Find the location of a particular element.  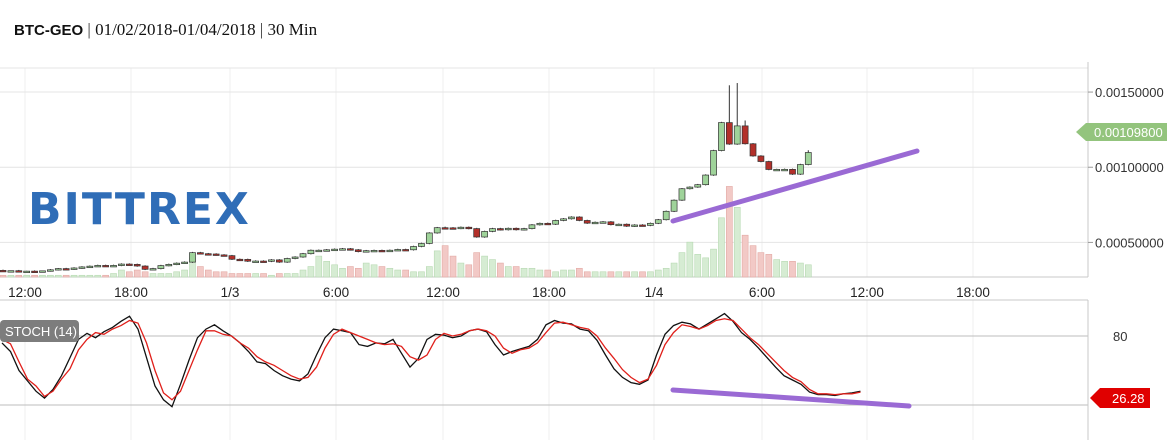

symbol-label: BTC-GEO is located at coordinates (49, 30).